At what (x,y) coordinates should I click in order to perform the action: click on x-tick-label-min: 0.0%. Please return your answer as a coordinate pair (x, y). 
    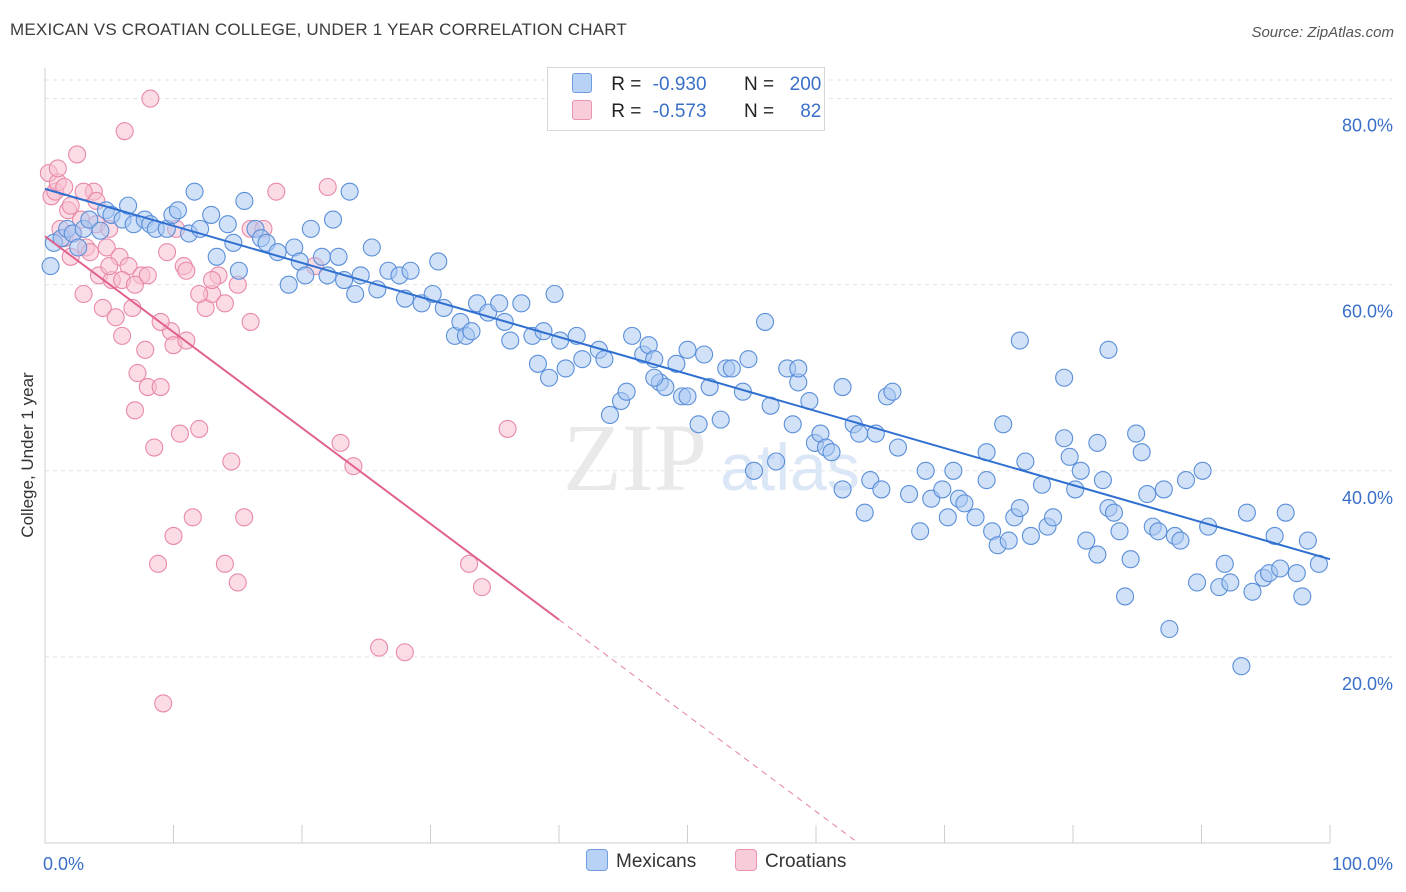
    Looking at the image, I should click on (63, 864).